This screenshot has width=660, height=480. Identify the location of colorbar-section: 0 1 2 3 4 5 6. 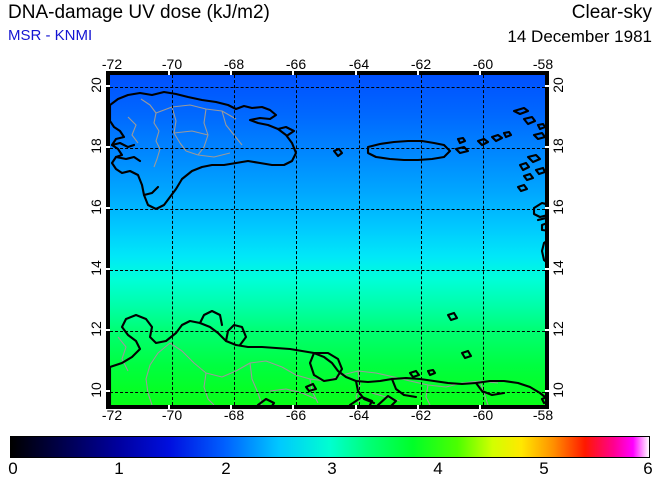
(330, 458).